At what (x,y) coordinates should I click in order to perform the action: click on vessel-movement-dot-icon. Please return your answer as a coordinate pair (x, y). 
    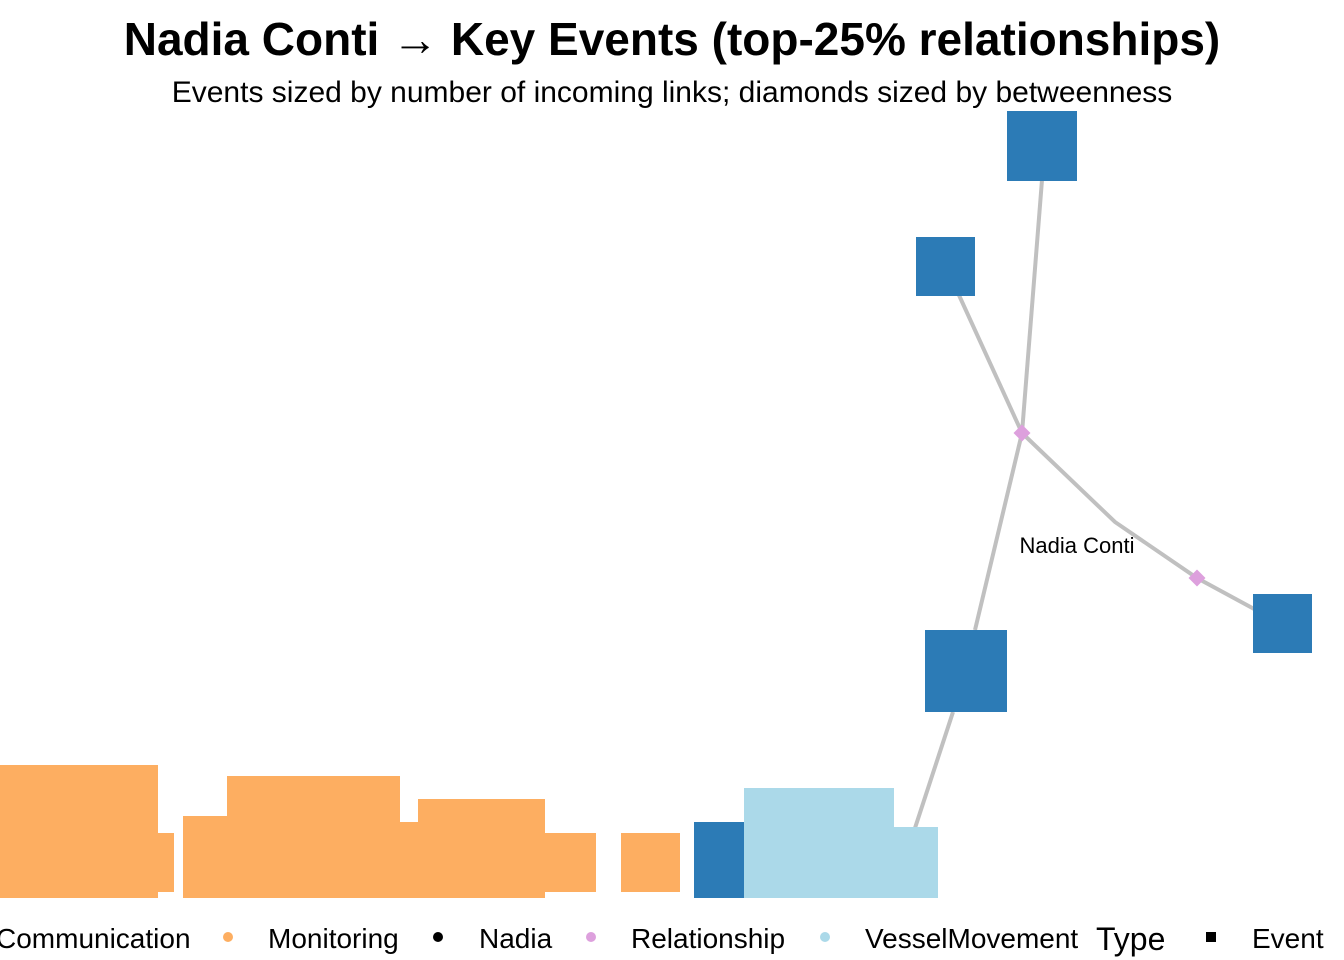
    Looking at the image, I should click on (825, 937).